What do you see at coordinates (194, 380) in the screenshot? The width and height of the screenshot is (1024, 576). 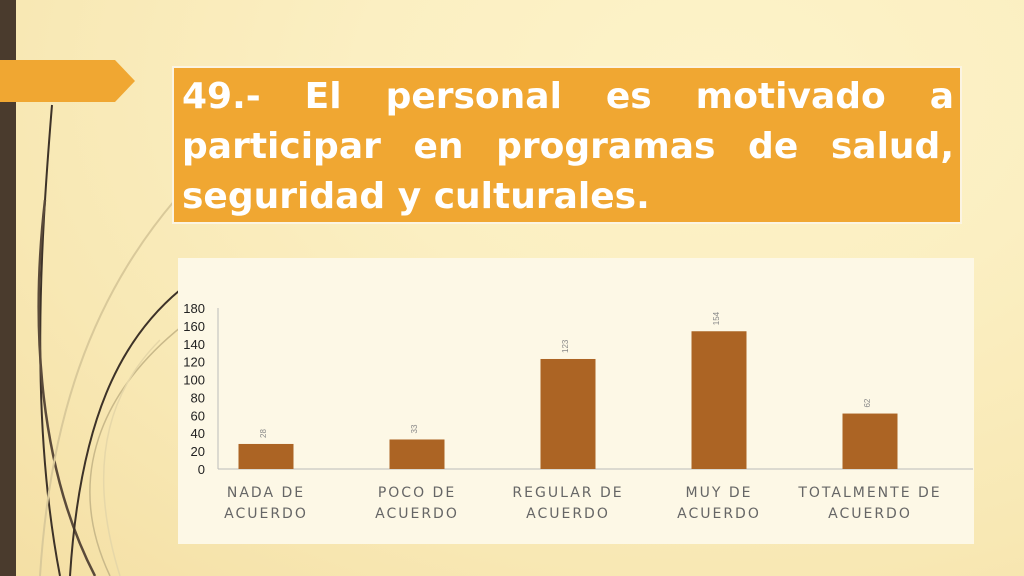 I see `y-tick-label: 100` at bounding box center [194, 380].